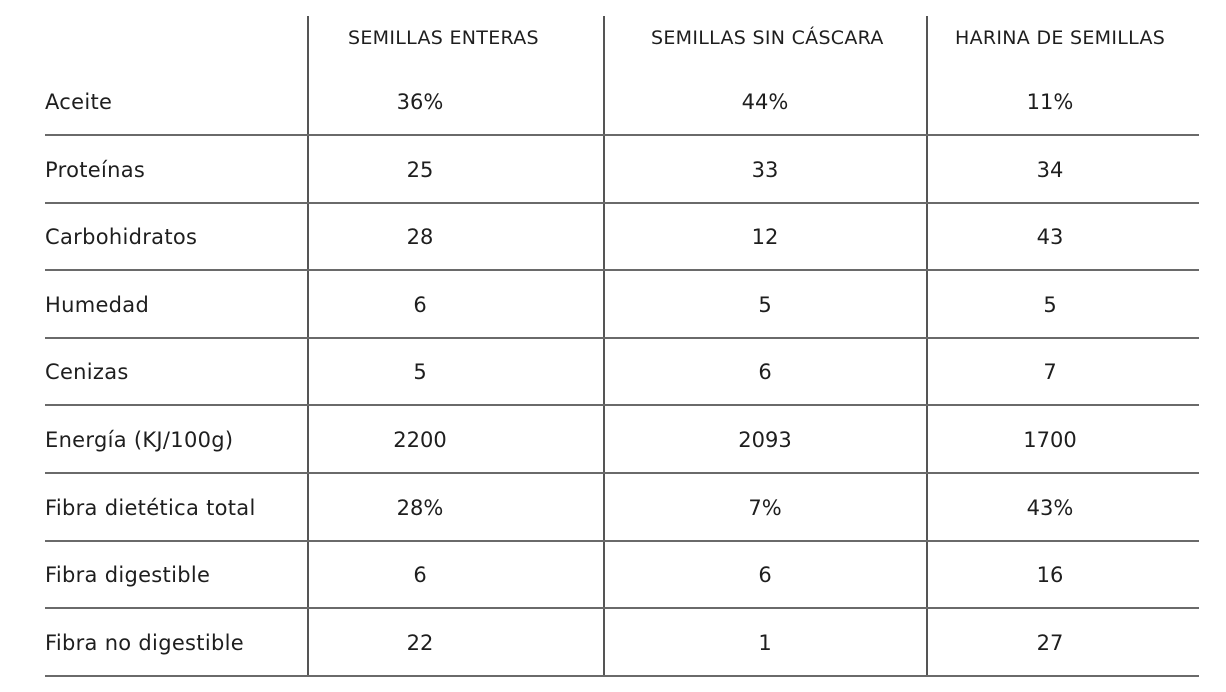 This screenshot has height=692, width=1226. What do you see at coordinates (150, 507) in the screenshot?
I see `row-label: Fibra dietética total` at bounding box center [150, 507].